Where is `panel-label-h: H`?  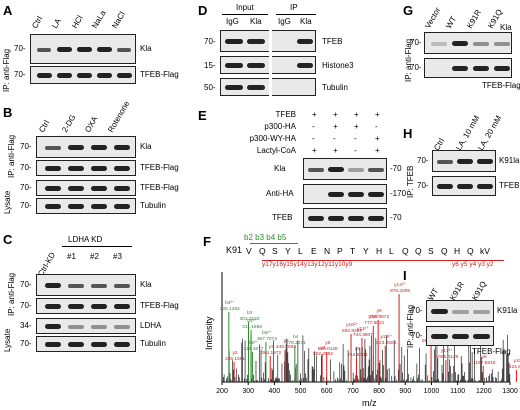
panel-label-h: H is located at coordinates (408, 133).